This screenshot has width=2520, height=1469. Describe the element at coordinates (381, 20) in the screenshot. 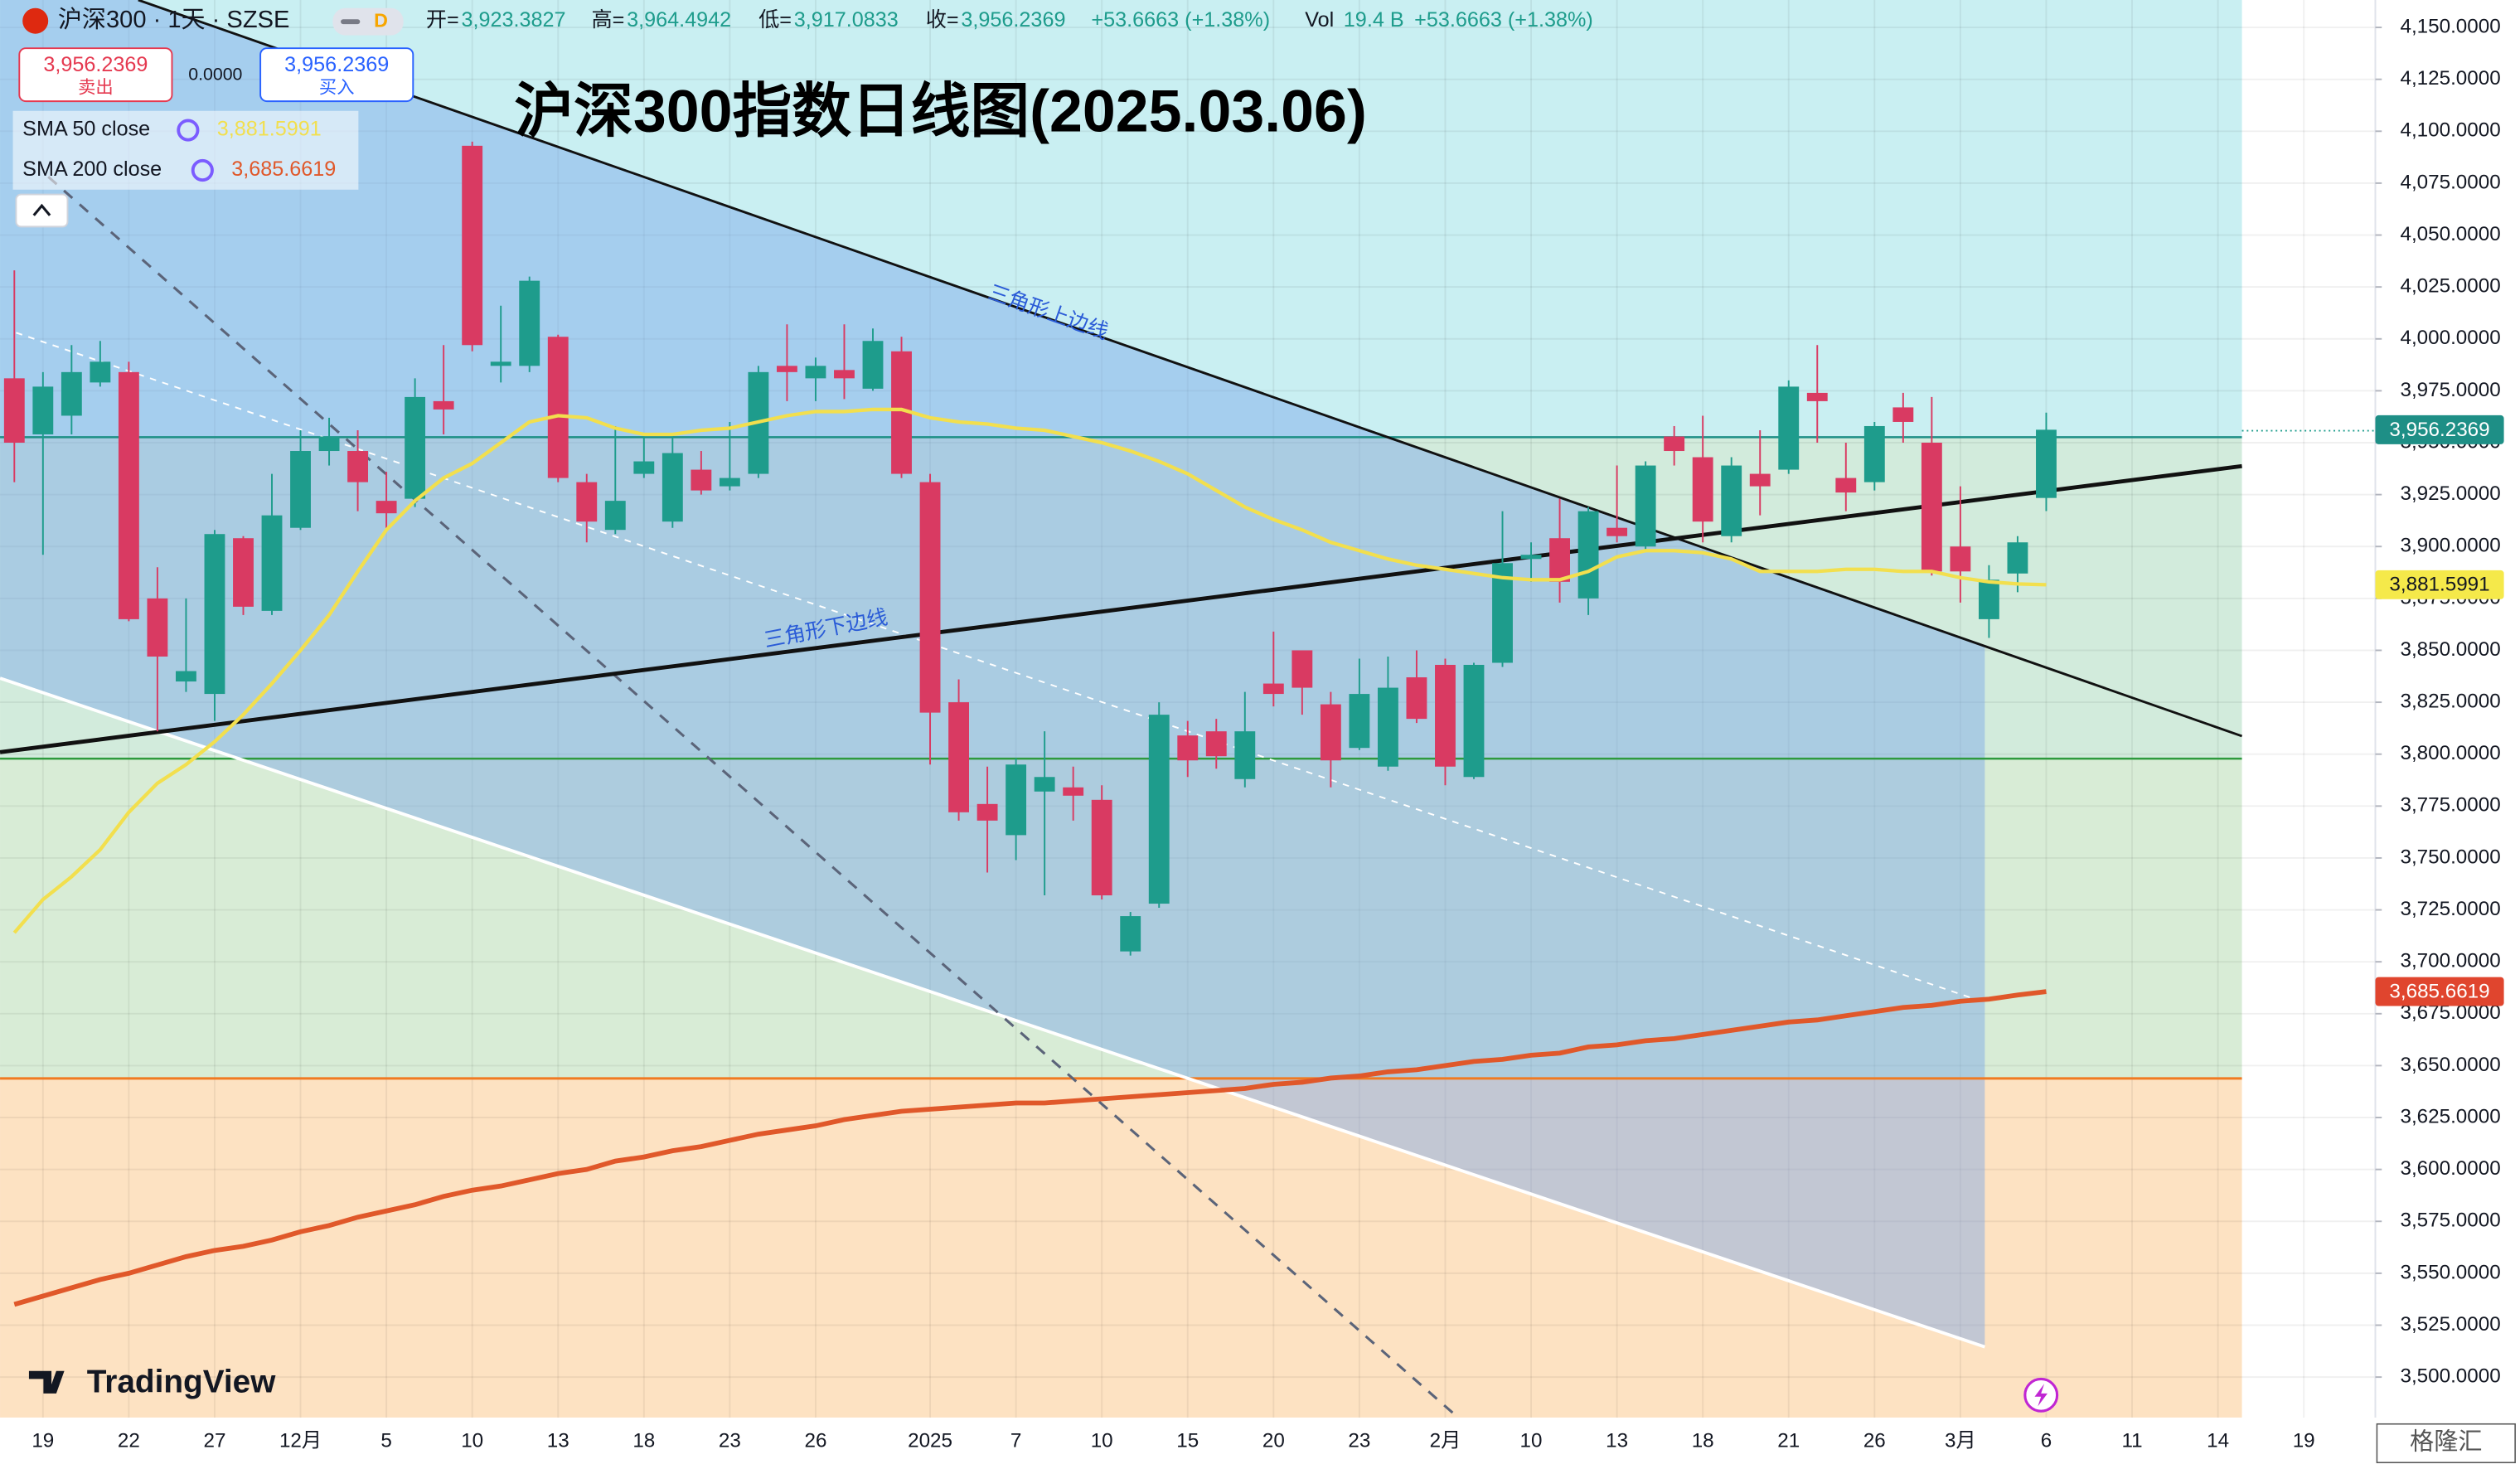

I see `interval-badge: D` at that location.